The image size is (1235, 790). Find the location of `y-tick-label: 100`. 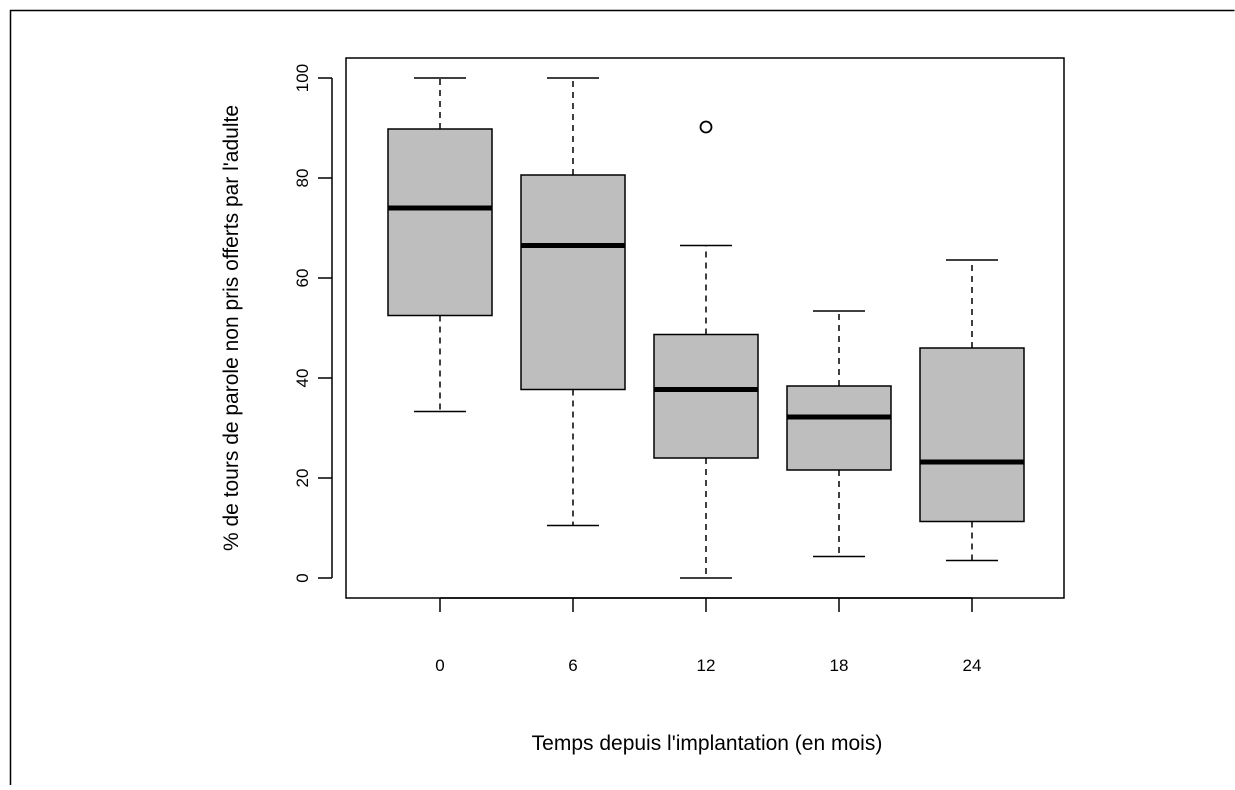

y-tick-label: 100 is located at coordinates (302, 78).